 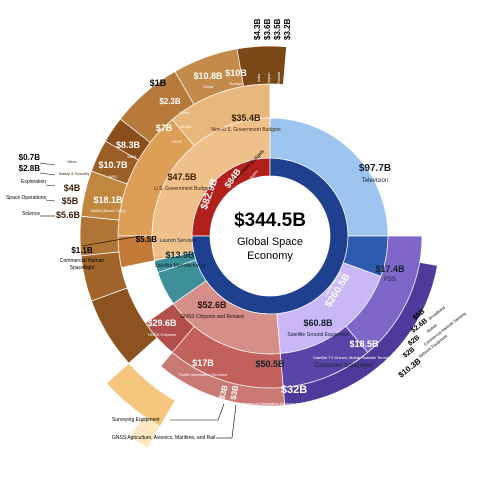 I want to click on label-consumer-name: Consumer Equipment, so click(x=344, y=366).